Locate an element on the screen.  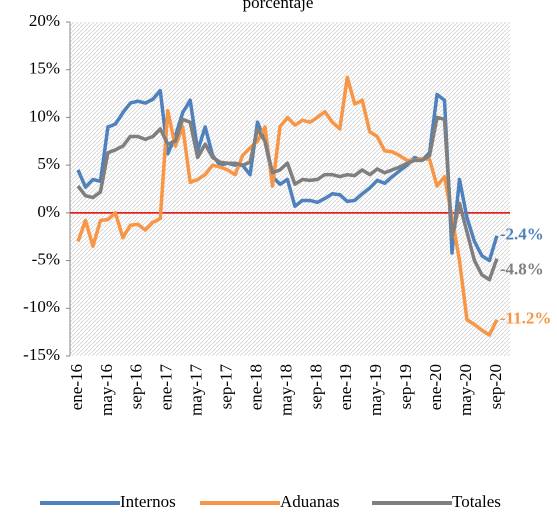
x-tick-label: ene-17 is located at coordinates (166, 387).